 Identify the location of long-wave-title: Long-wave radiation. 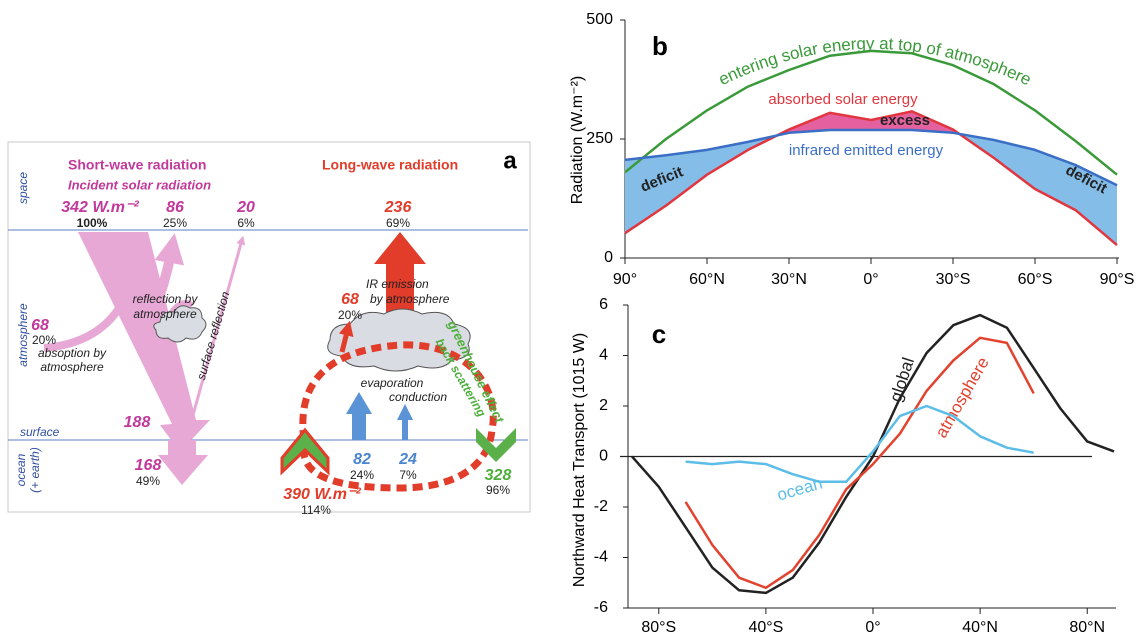
(390, 165).